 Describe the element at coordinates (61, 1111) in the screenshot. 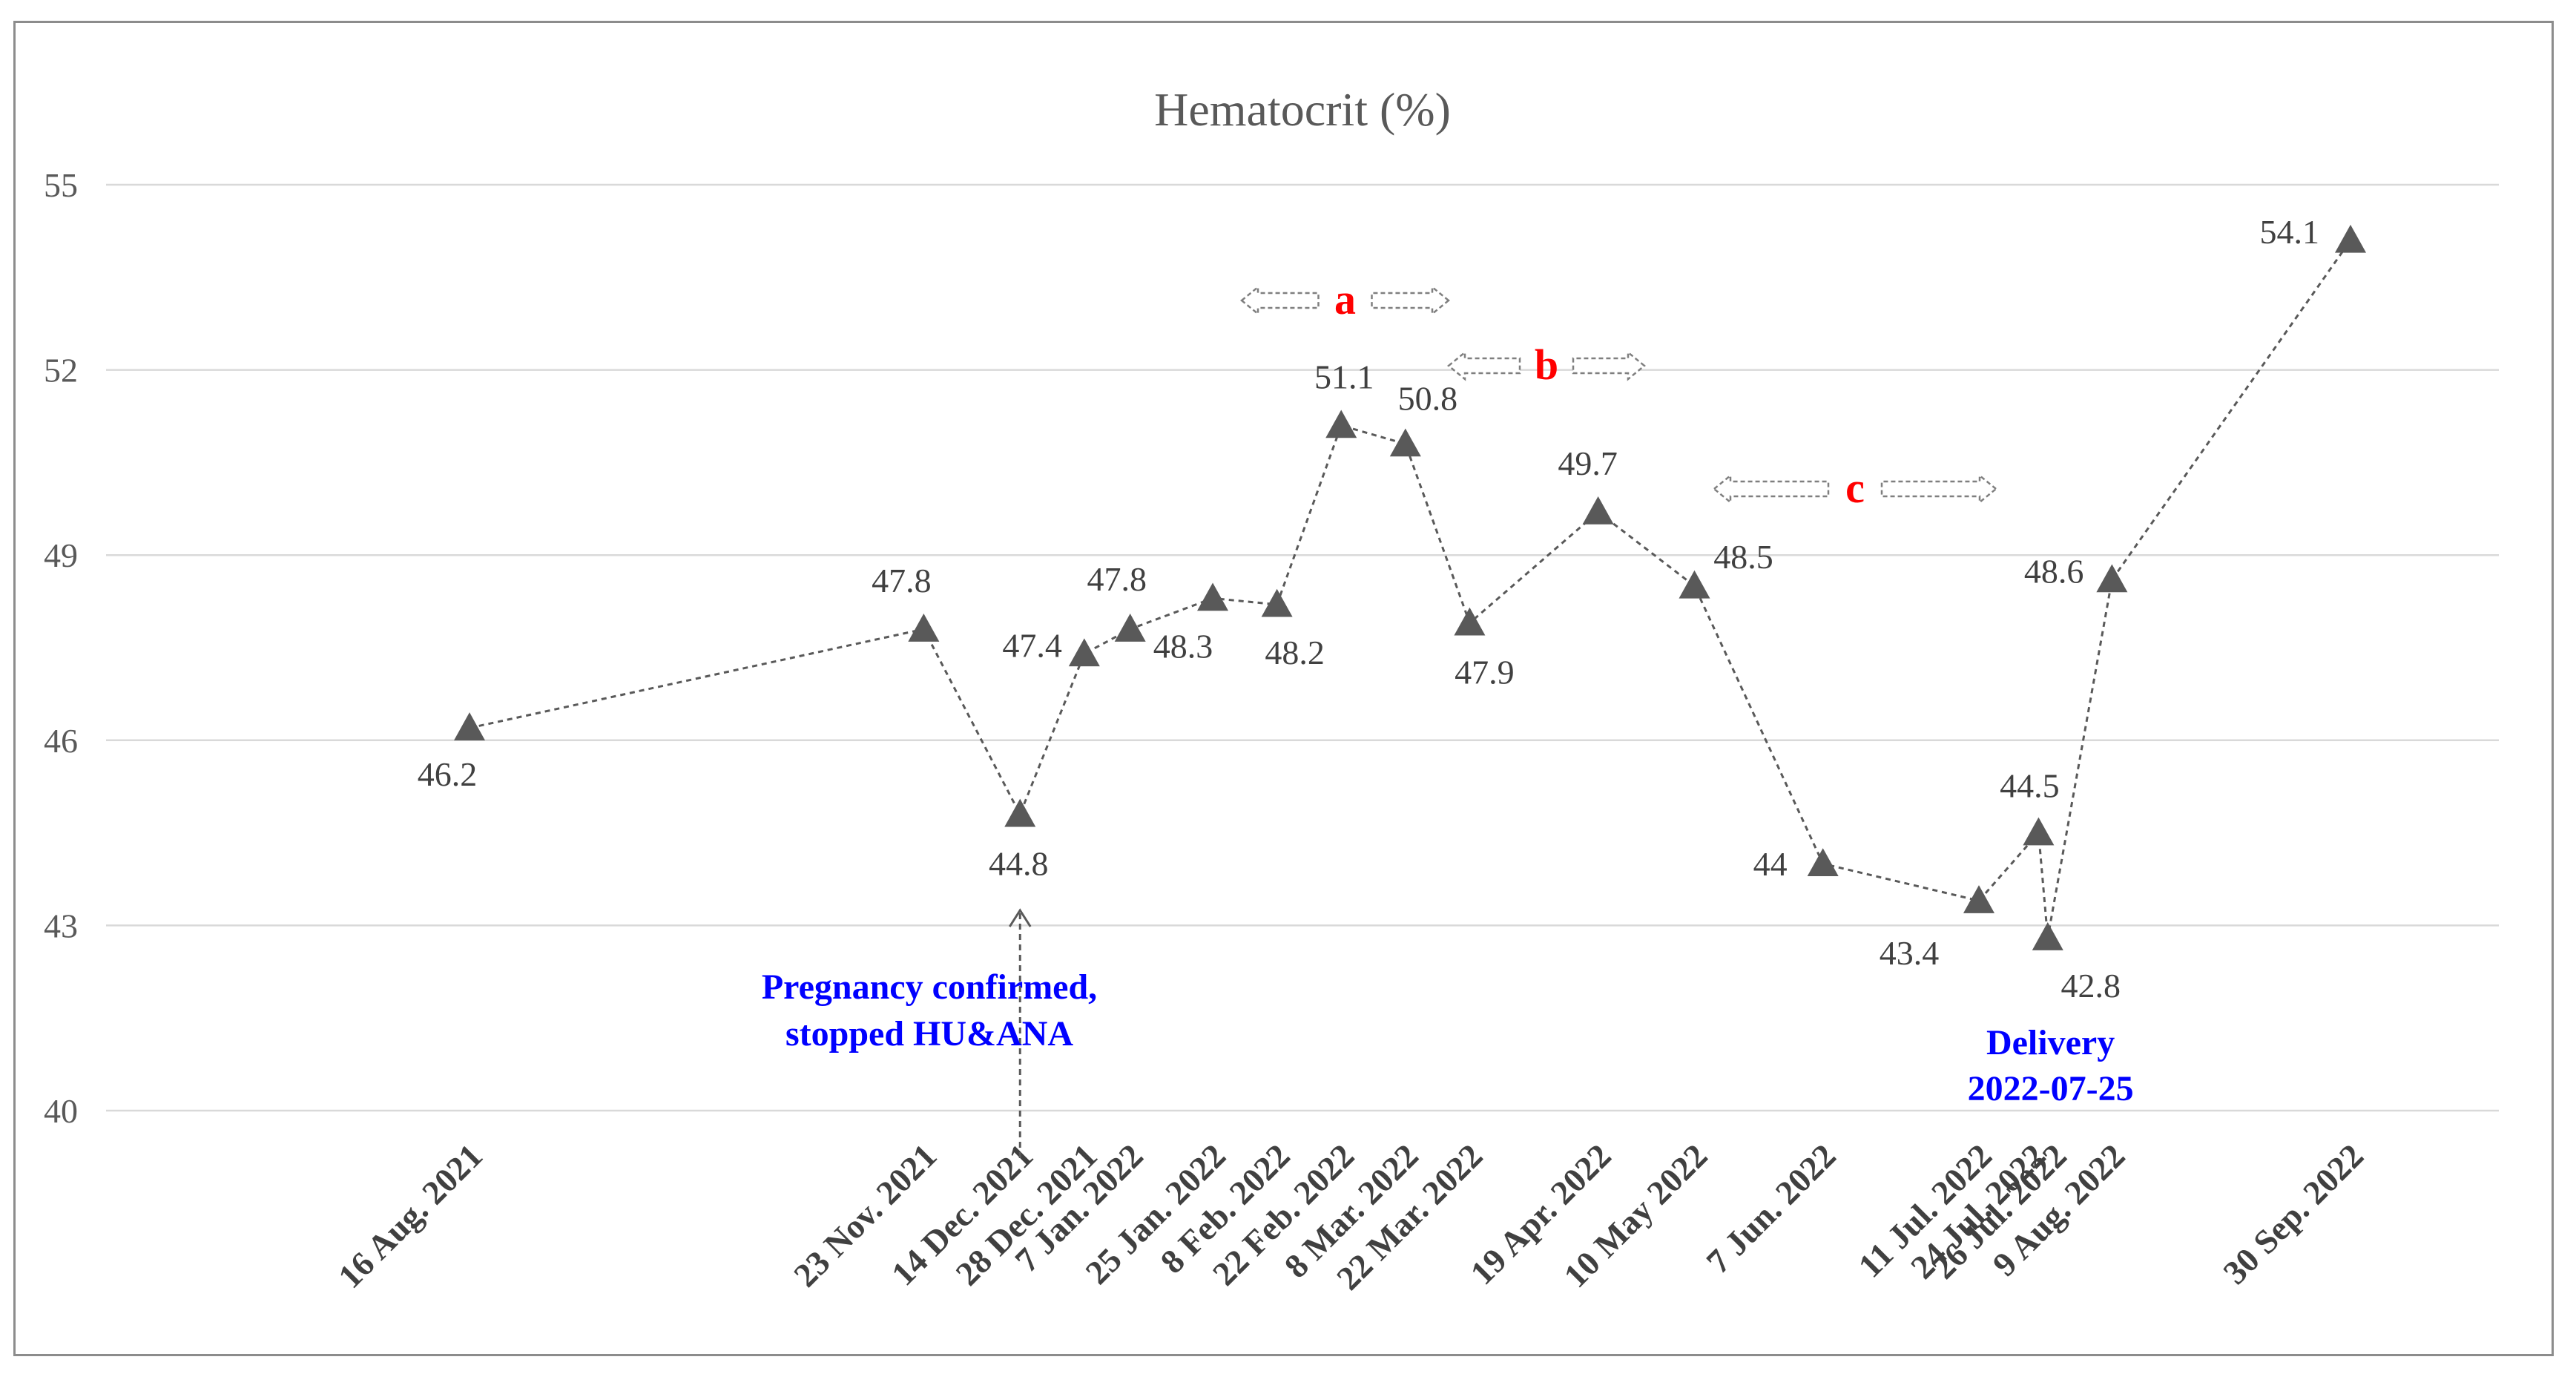

I see `y-tick-label: 40` at that location.